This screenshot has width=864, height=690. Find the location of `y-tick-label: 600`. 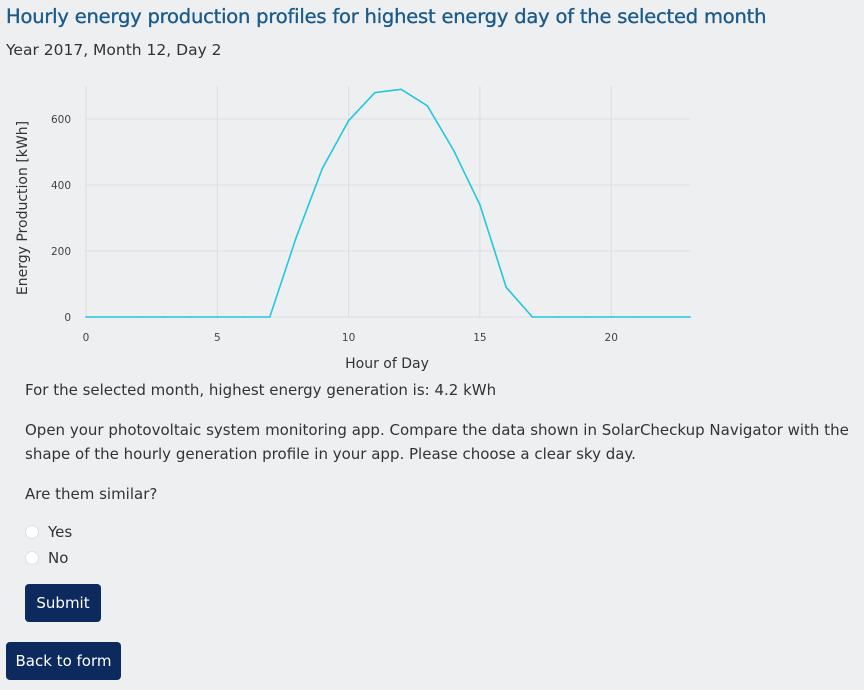

y-tick-label: 600 is located at coordinates (61, 120).